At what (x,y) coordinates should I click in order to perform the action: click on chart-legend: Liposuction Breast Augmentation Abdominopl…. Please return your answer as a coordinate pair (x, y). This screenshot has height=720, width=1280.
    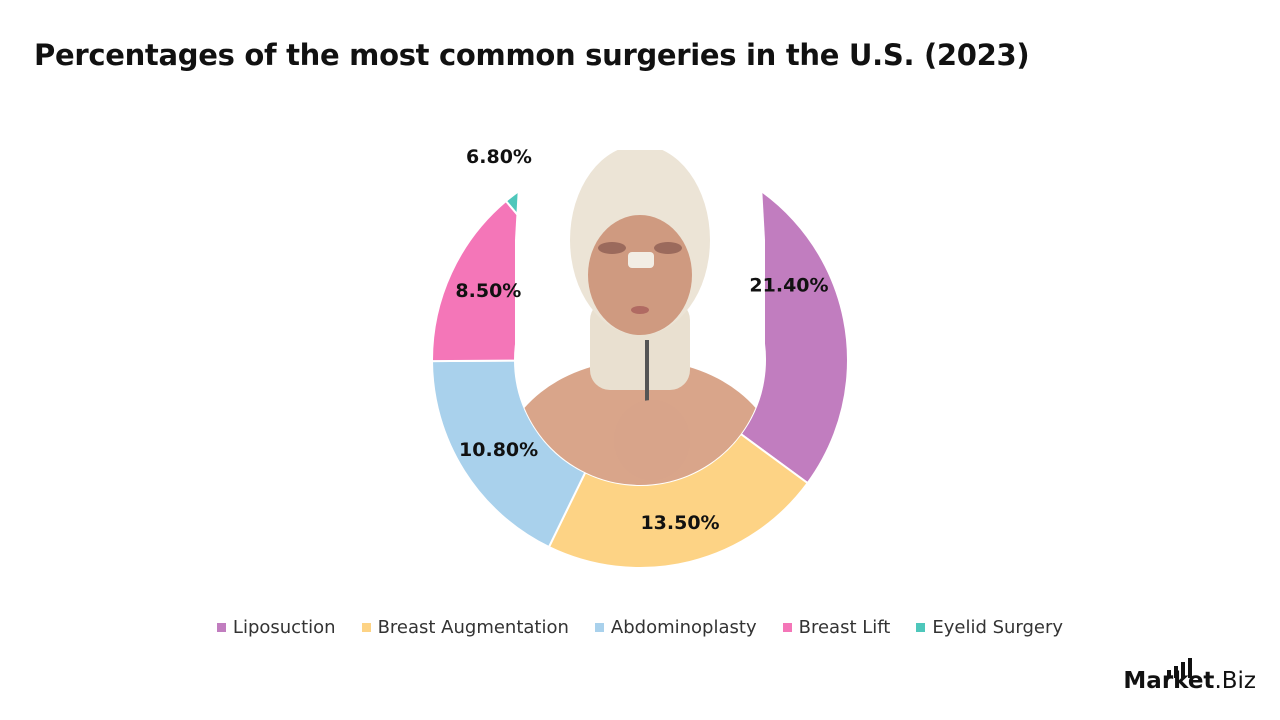
    Looking at the image, I should click on (640, 627).